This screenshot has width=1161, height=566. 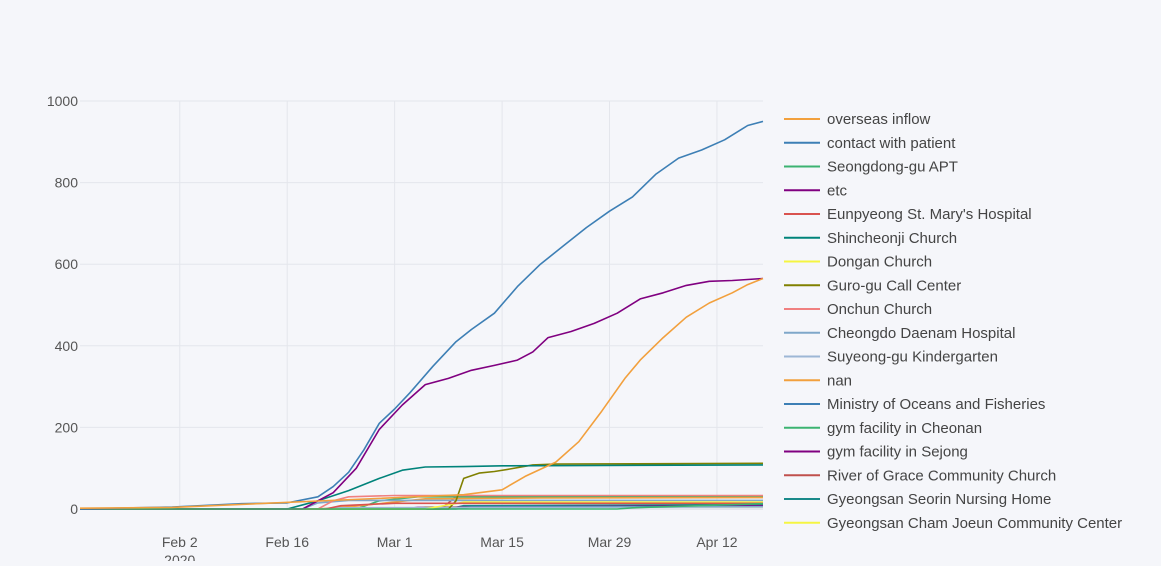 I want to click on y-tick-label: 800, so click(x=67, y=183).